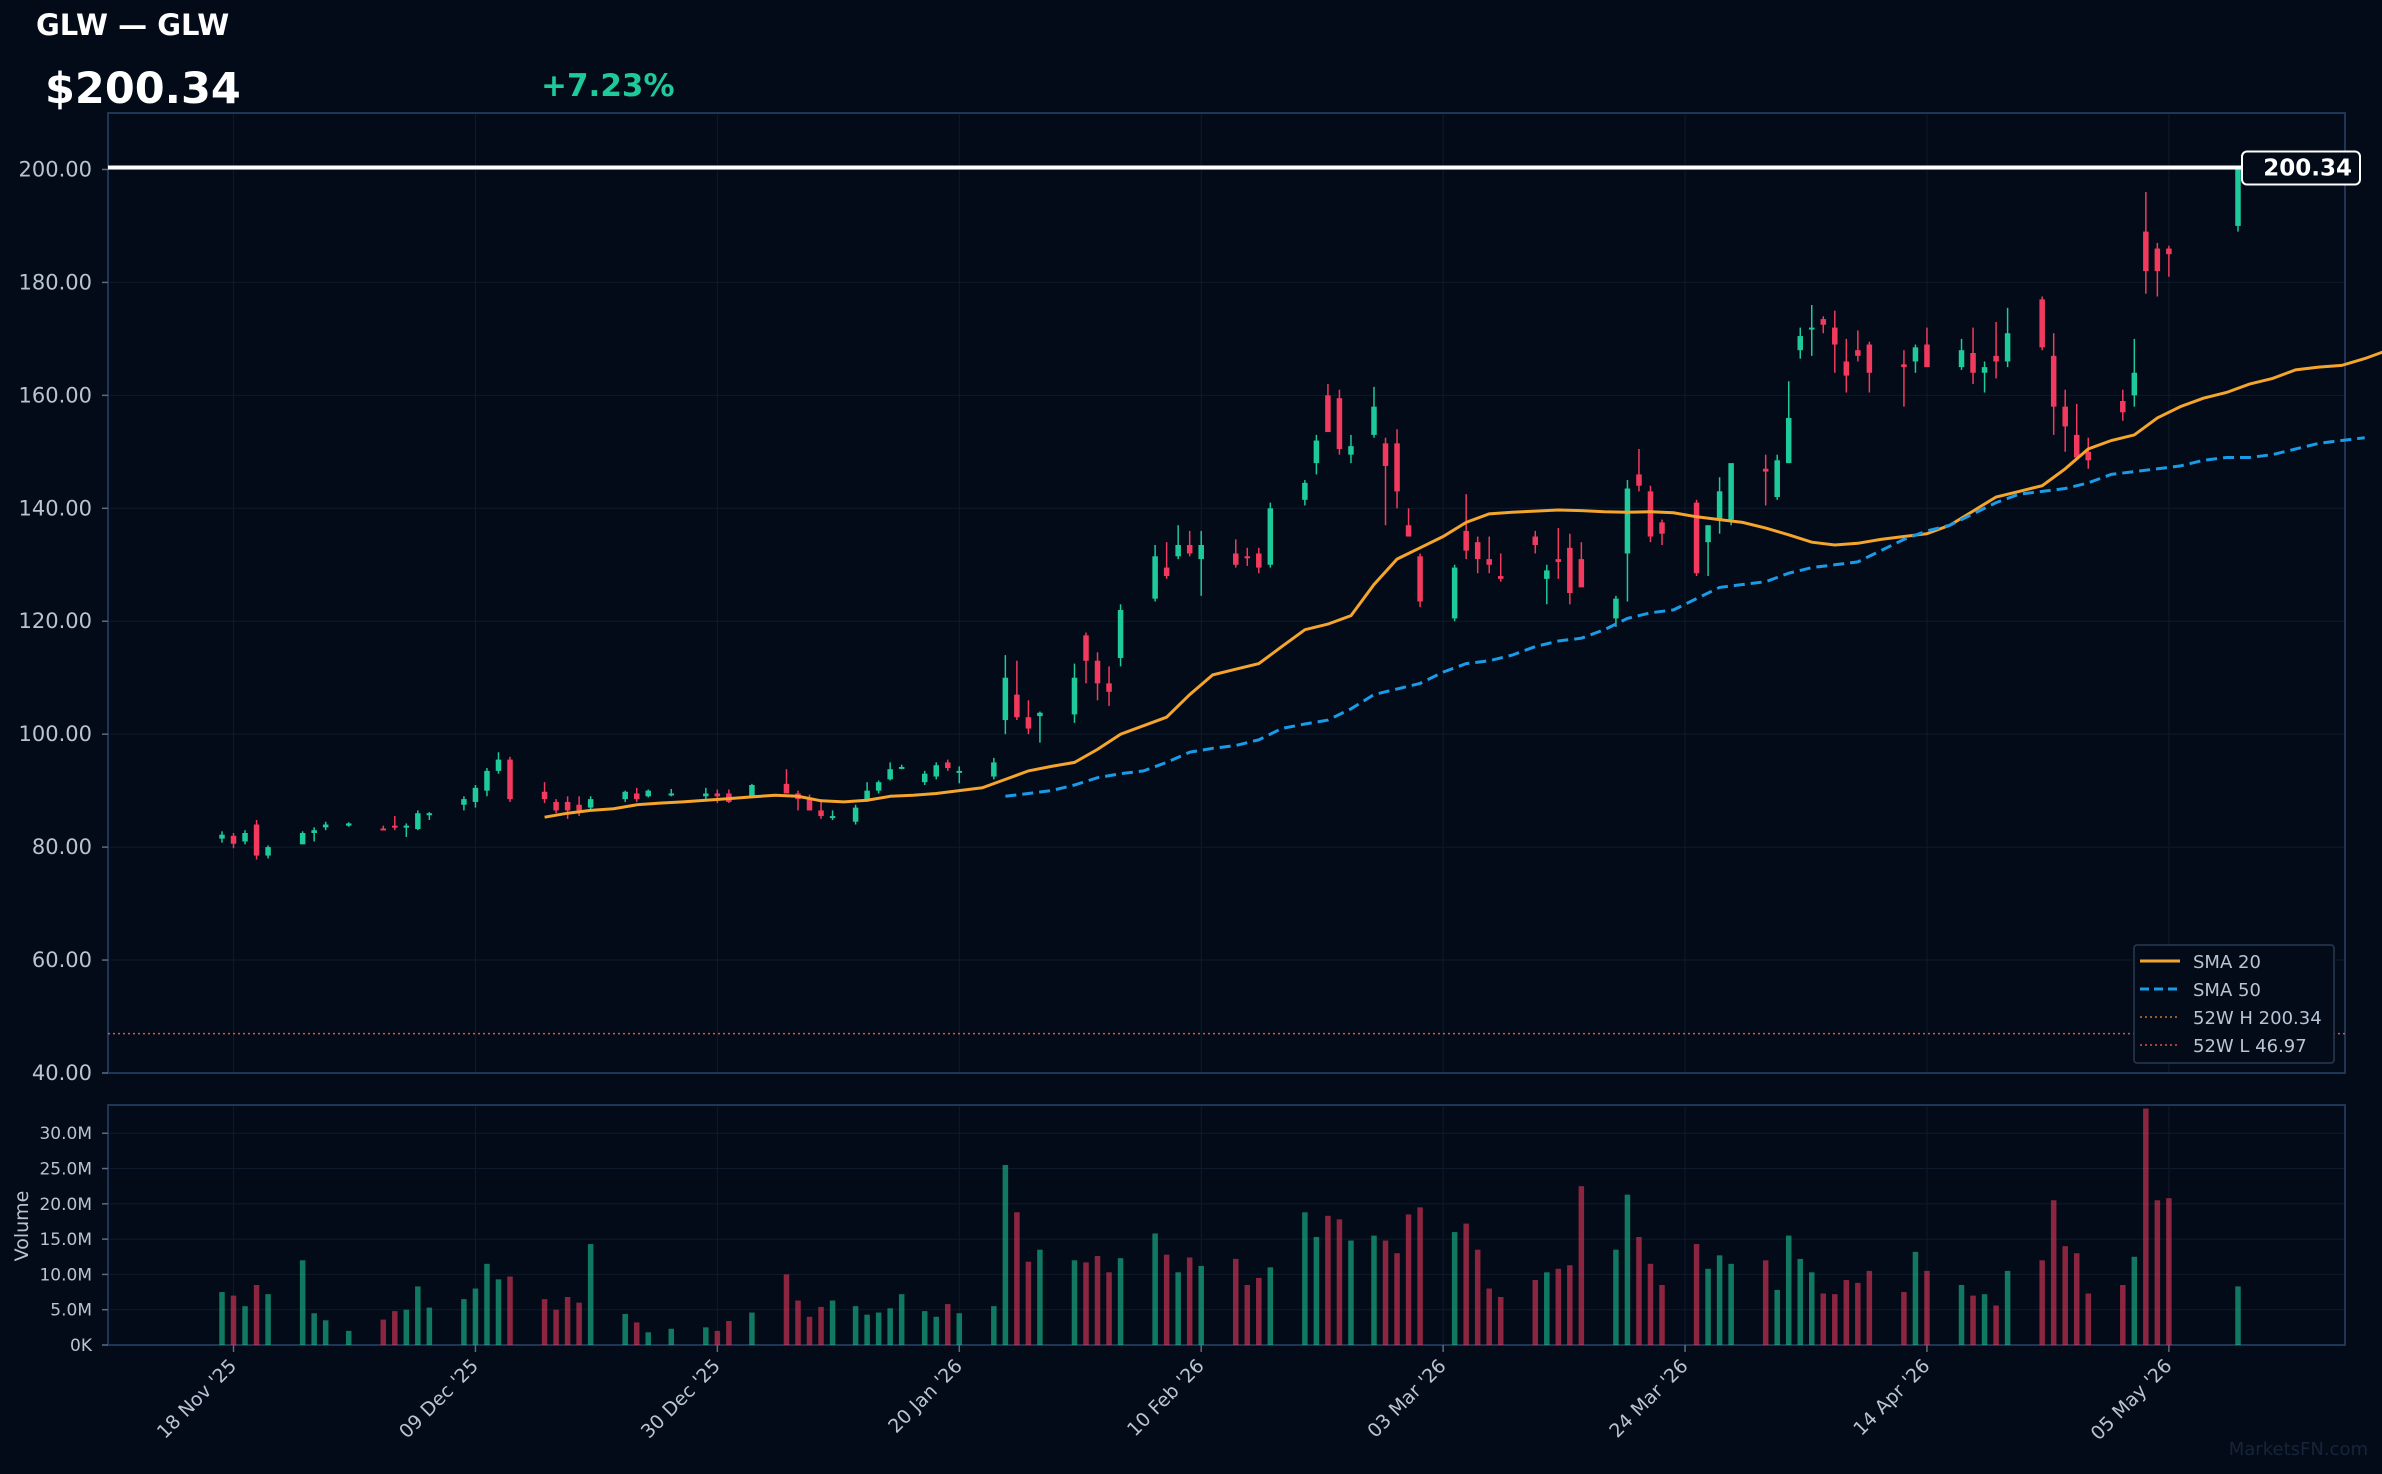 The height and width of the screenshot is (1474, 2382). What do you see at coordinates (1230, 1226) in the screenshot?
I see `volume-bars` at bounding box center [1230, 1226].